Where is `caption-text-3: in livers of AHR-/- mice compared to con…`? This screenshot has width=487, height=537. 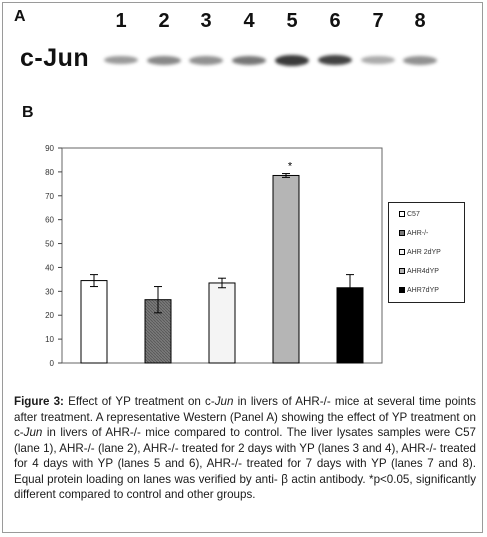 caption-text-3: in livers of AHR-/- mice compared to con… is located at coordinates (245, 463).